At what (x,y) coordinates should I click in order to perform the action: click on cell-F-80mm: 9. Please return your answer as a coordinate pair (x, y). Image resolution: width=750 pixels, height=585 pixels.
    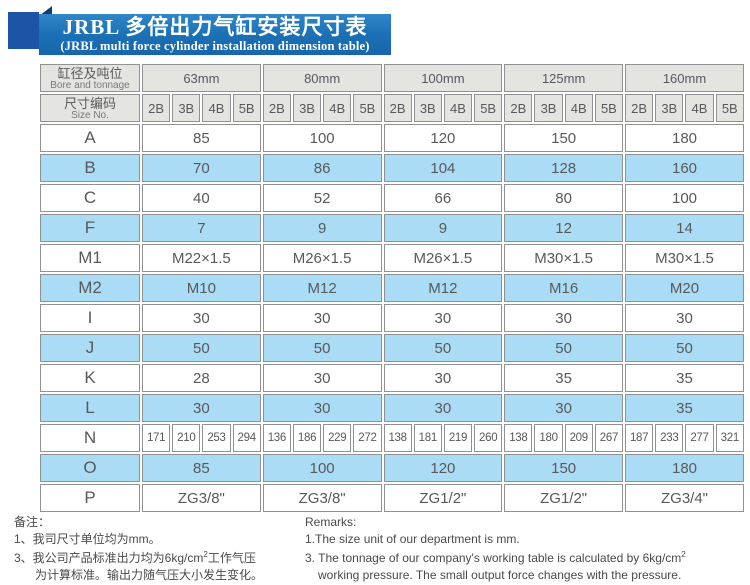
    Looking at the image, I should click on (322, 228).